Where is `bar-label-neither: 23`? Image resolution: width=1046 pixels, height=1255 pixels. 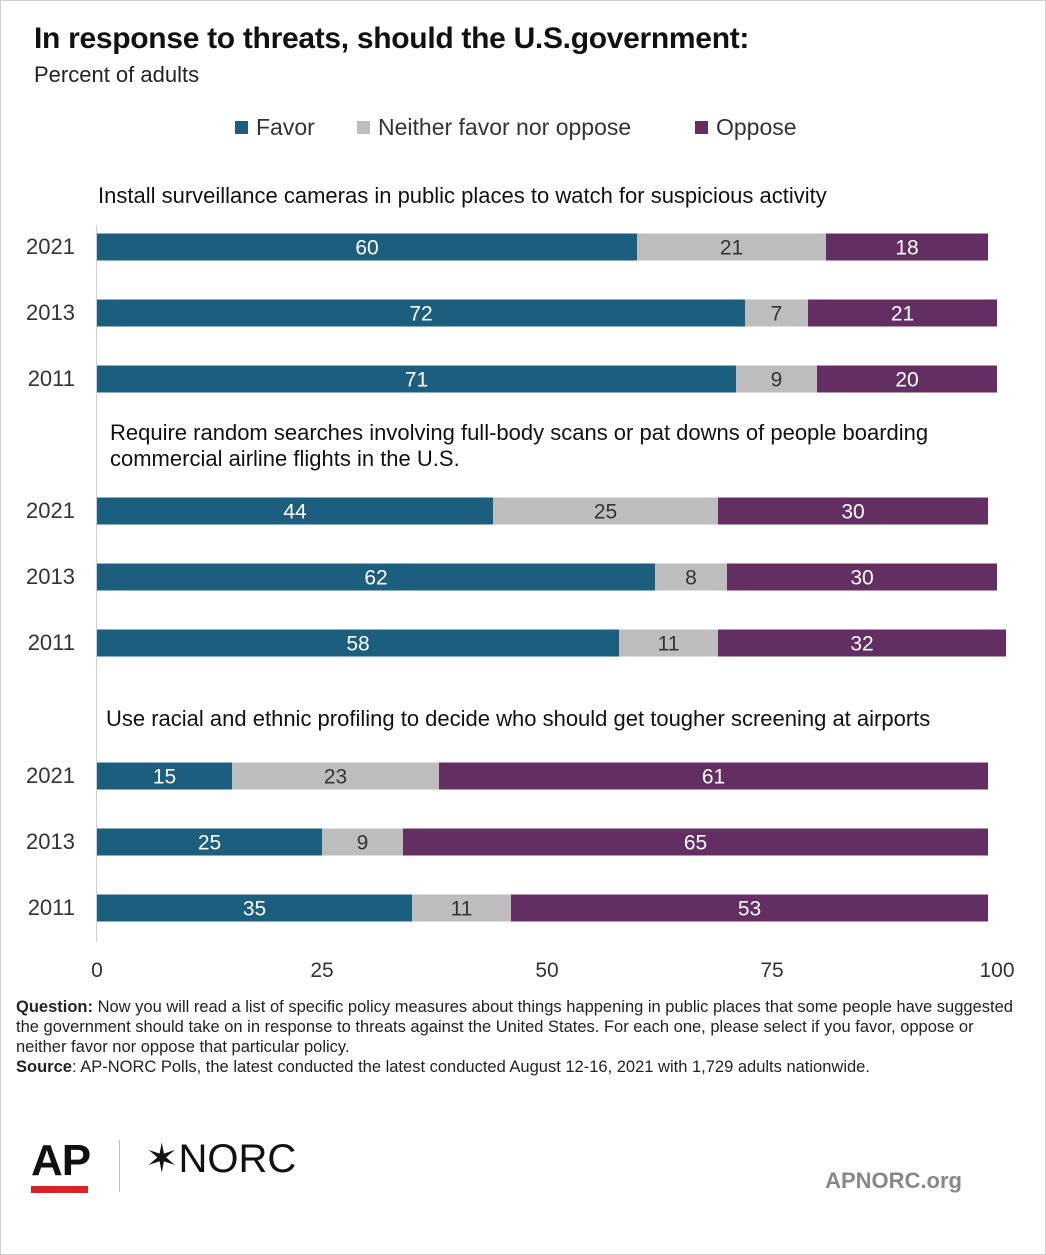 bar-label-neither: 23 is located at coordinates (335, 777).